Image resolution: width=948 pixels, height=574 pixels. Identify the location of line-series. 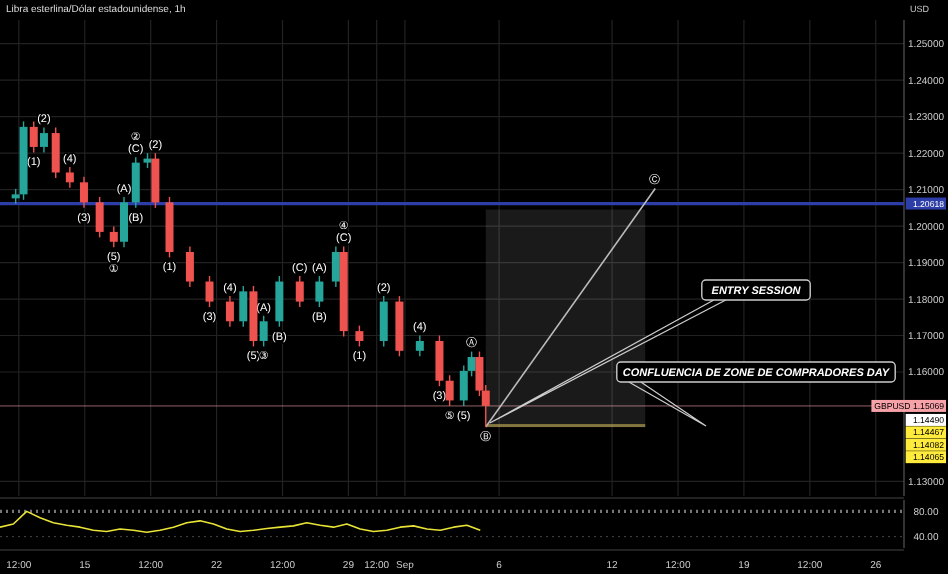
(241, 522).